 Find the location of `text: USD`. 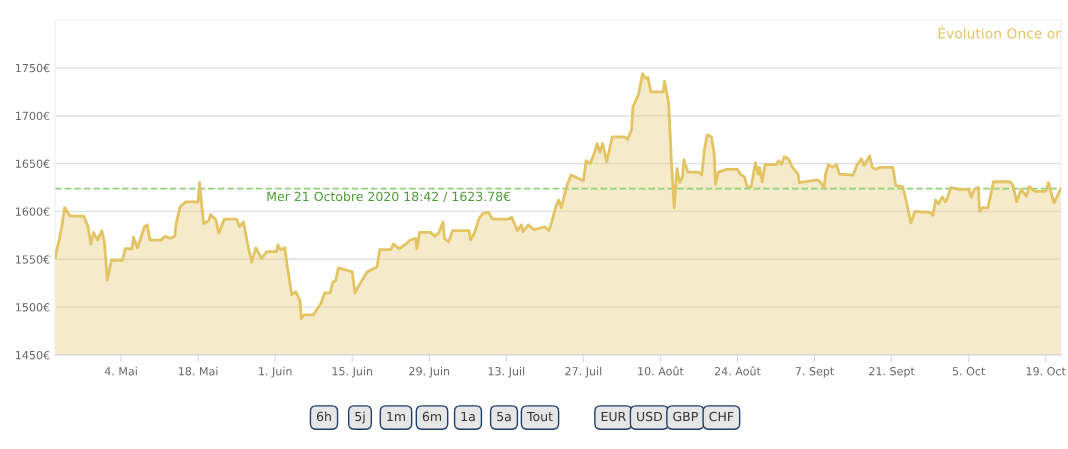

text: USD is located at coordinates (649, 416).